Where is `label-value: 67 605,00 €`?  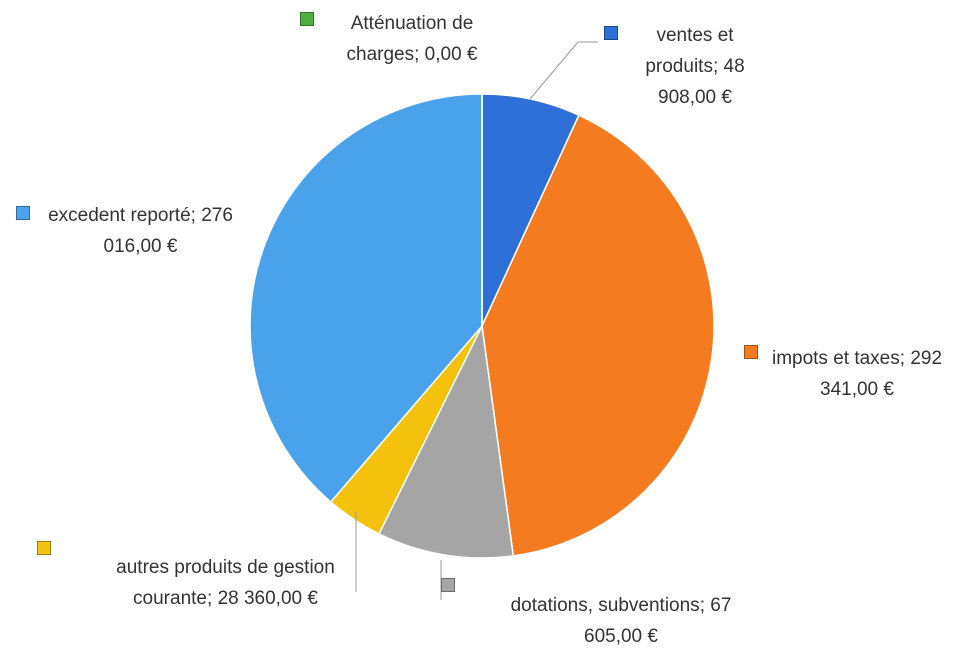 label-value: 67 605,00 € is located at coordinates (658, 621).